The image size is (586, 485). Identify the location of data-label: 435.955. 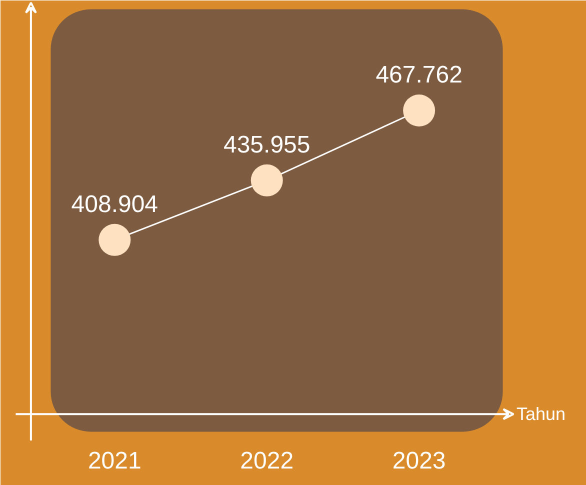
(266, 144).